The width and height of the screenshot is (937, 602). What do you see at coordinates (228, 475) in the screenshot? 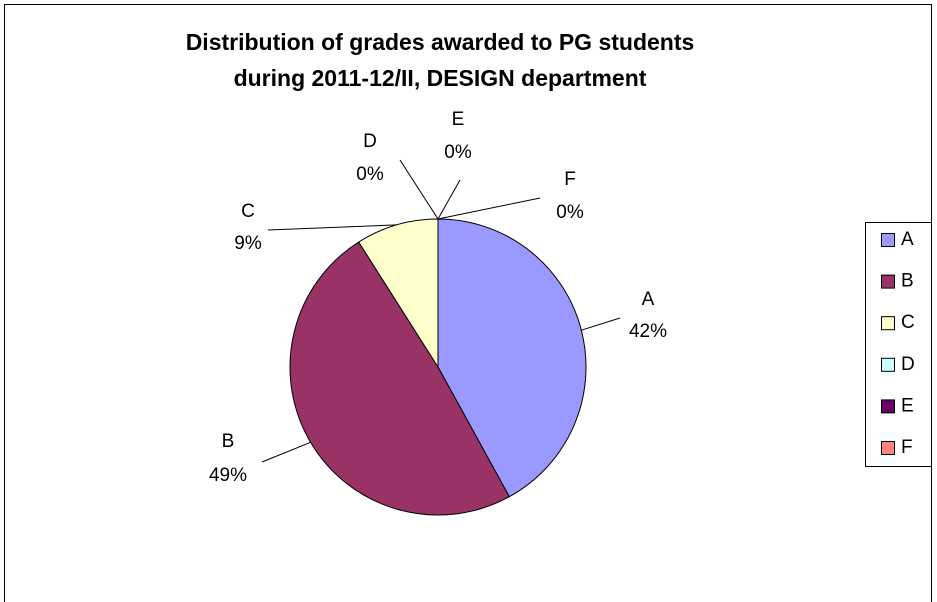
I see `slice-value: 49%` at bounding box center [228, 475].